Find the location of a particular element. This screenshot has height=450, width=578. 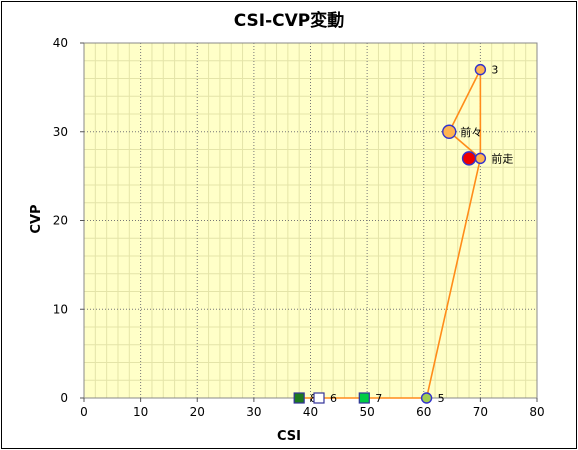

y-tick-label: 30 is located at coordinates (60, 132).